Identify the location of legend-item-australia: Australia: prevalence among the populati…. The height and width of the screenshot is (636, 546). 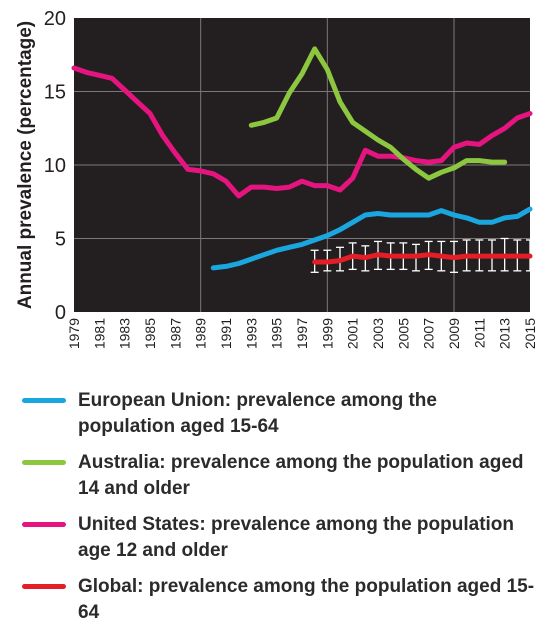
(279, 476).